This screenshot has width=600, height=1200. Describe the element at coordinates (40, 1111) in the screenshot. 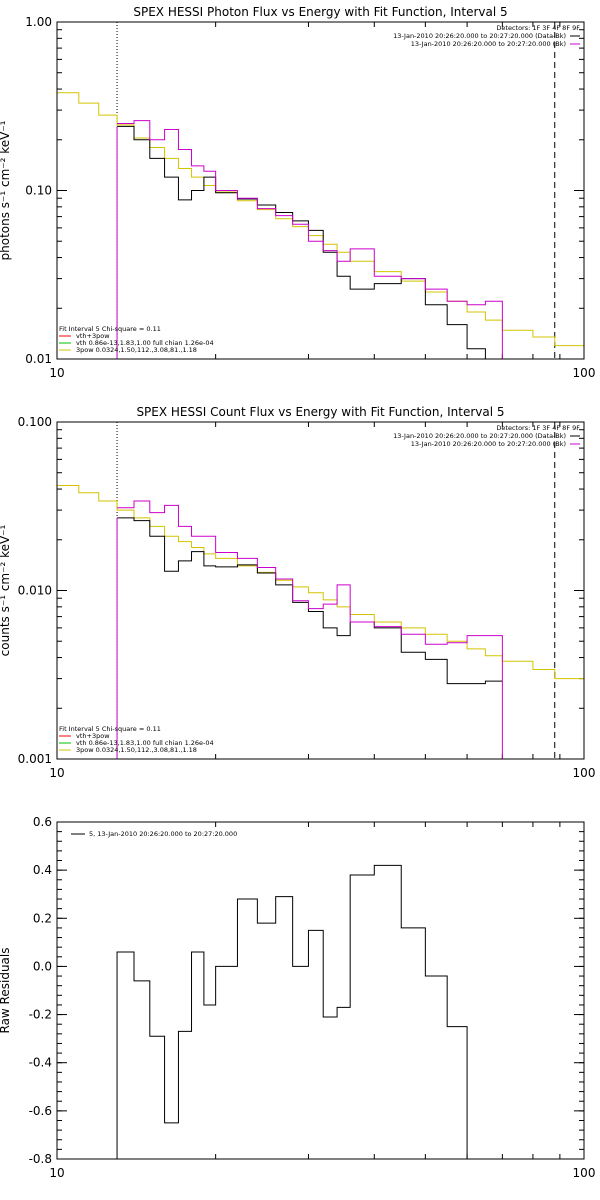

I see `y-tick-label: -0.6` at that location.